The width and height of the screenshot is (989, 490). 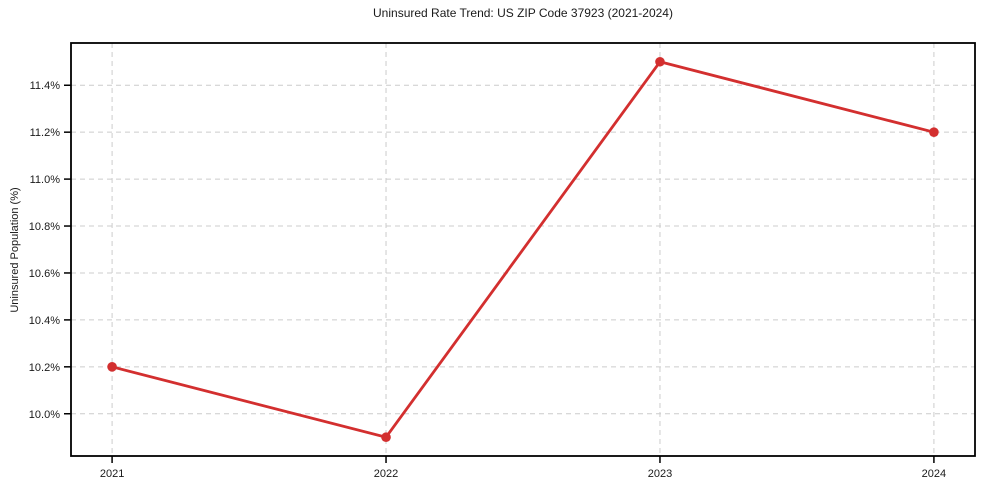 I want to click on y-tick-label: 11.4%, so click(x=45, y=86).